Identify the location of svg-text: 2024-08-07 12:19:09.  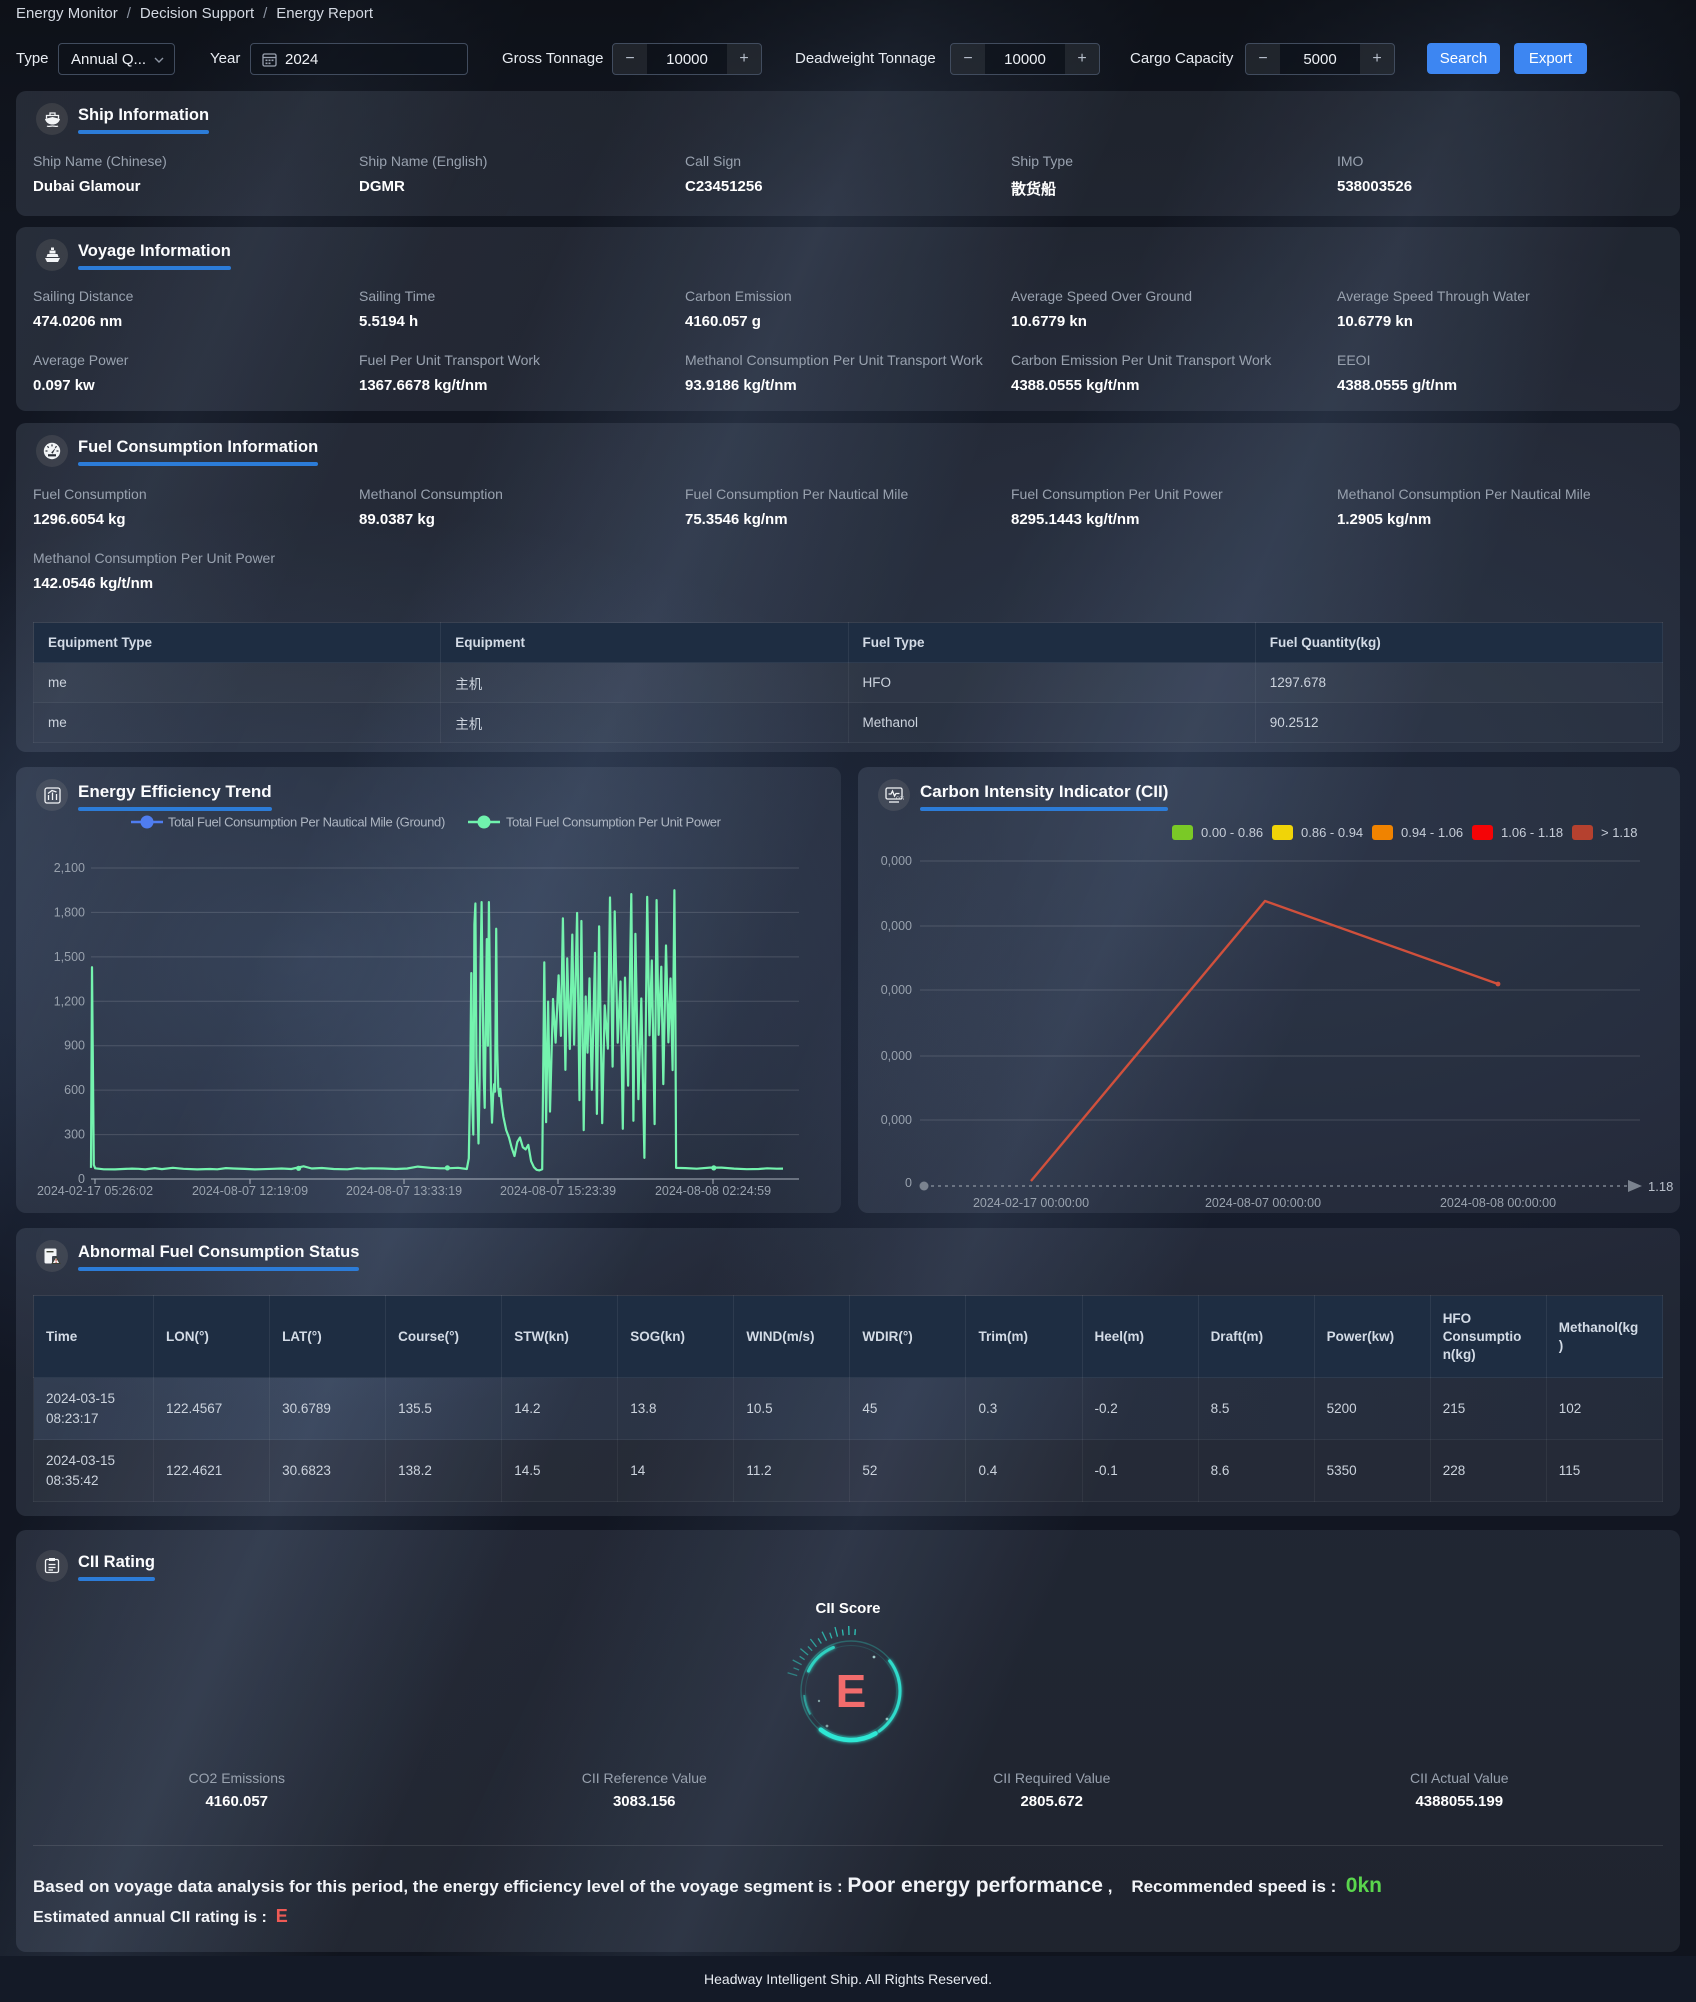
(250, 1191).